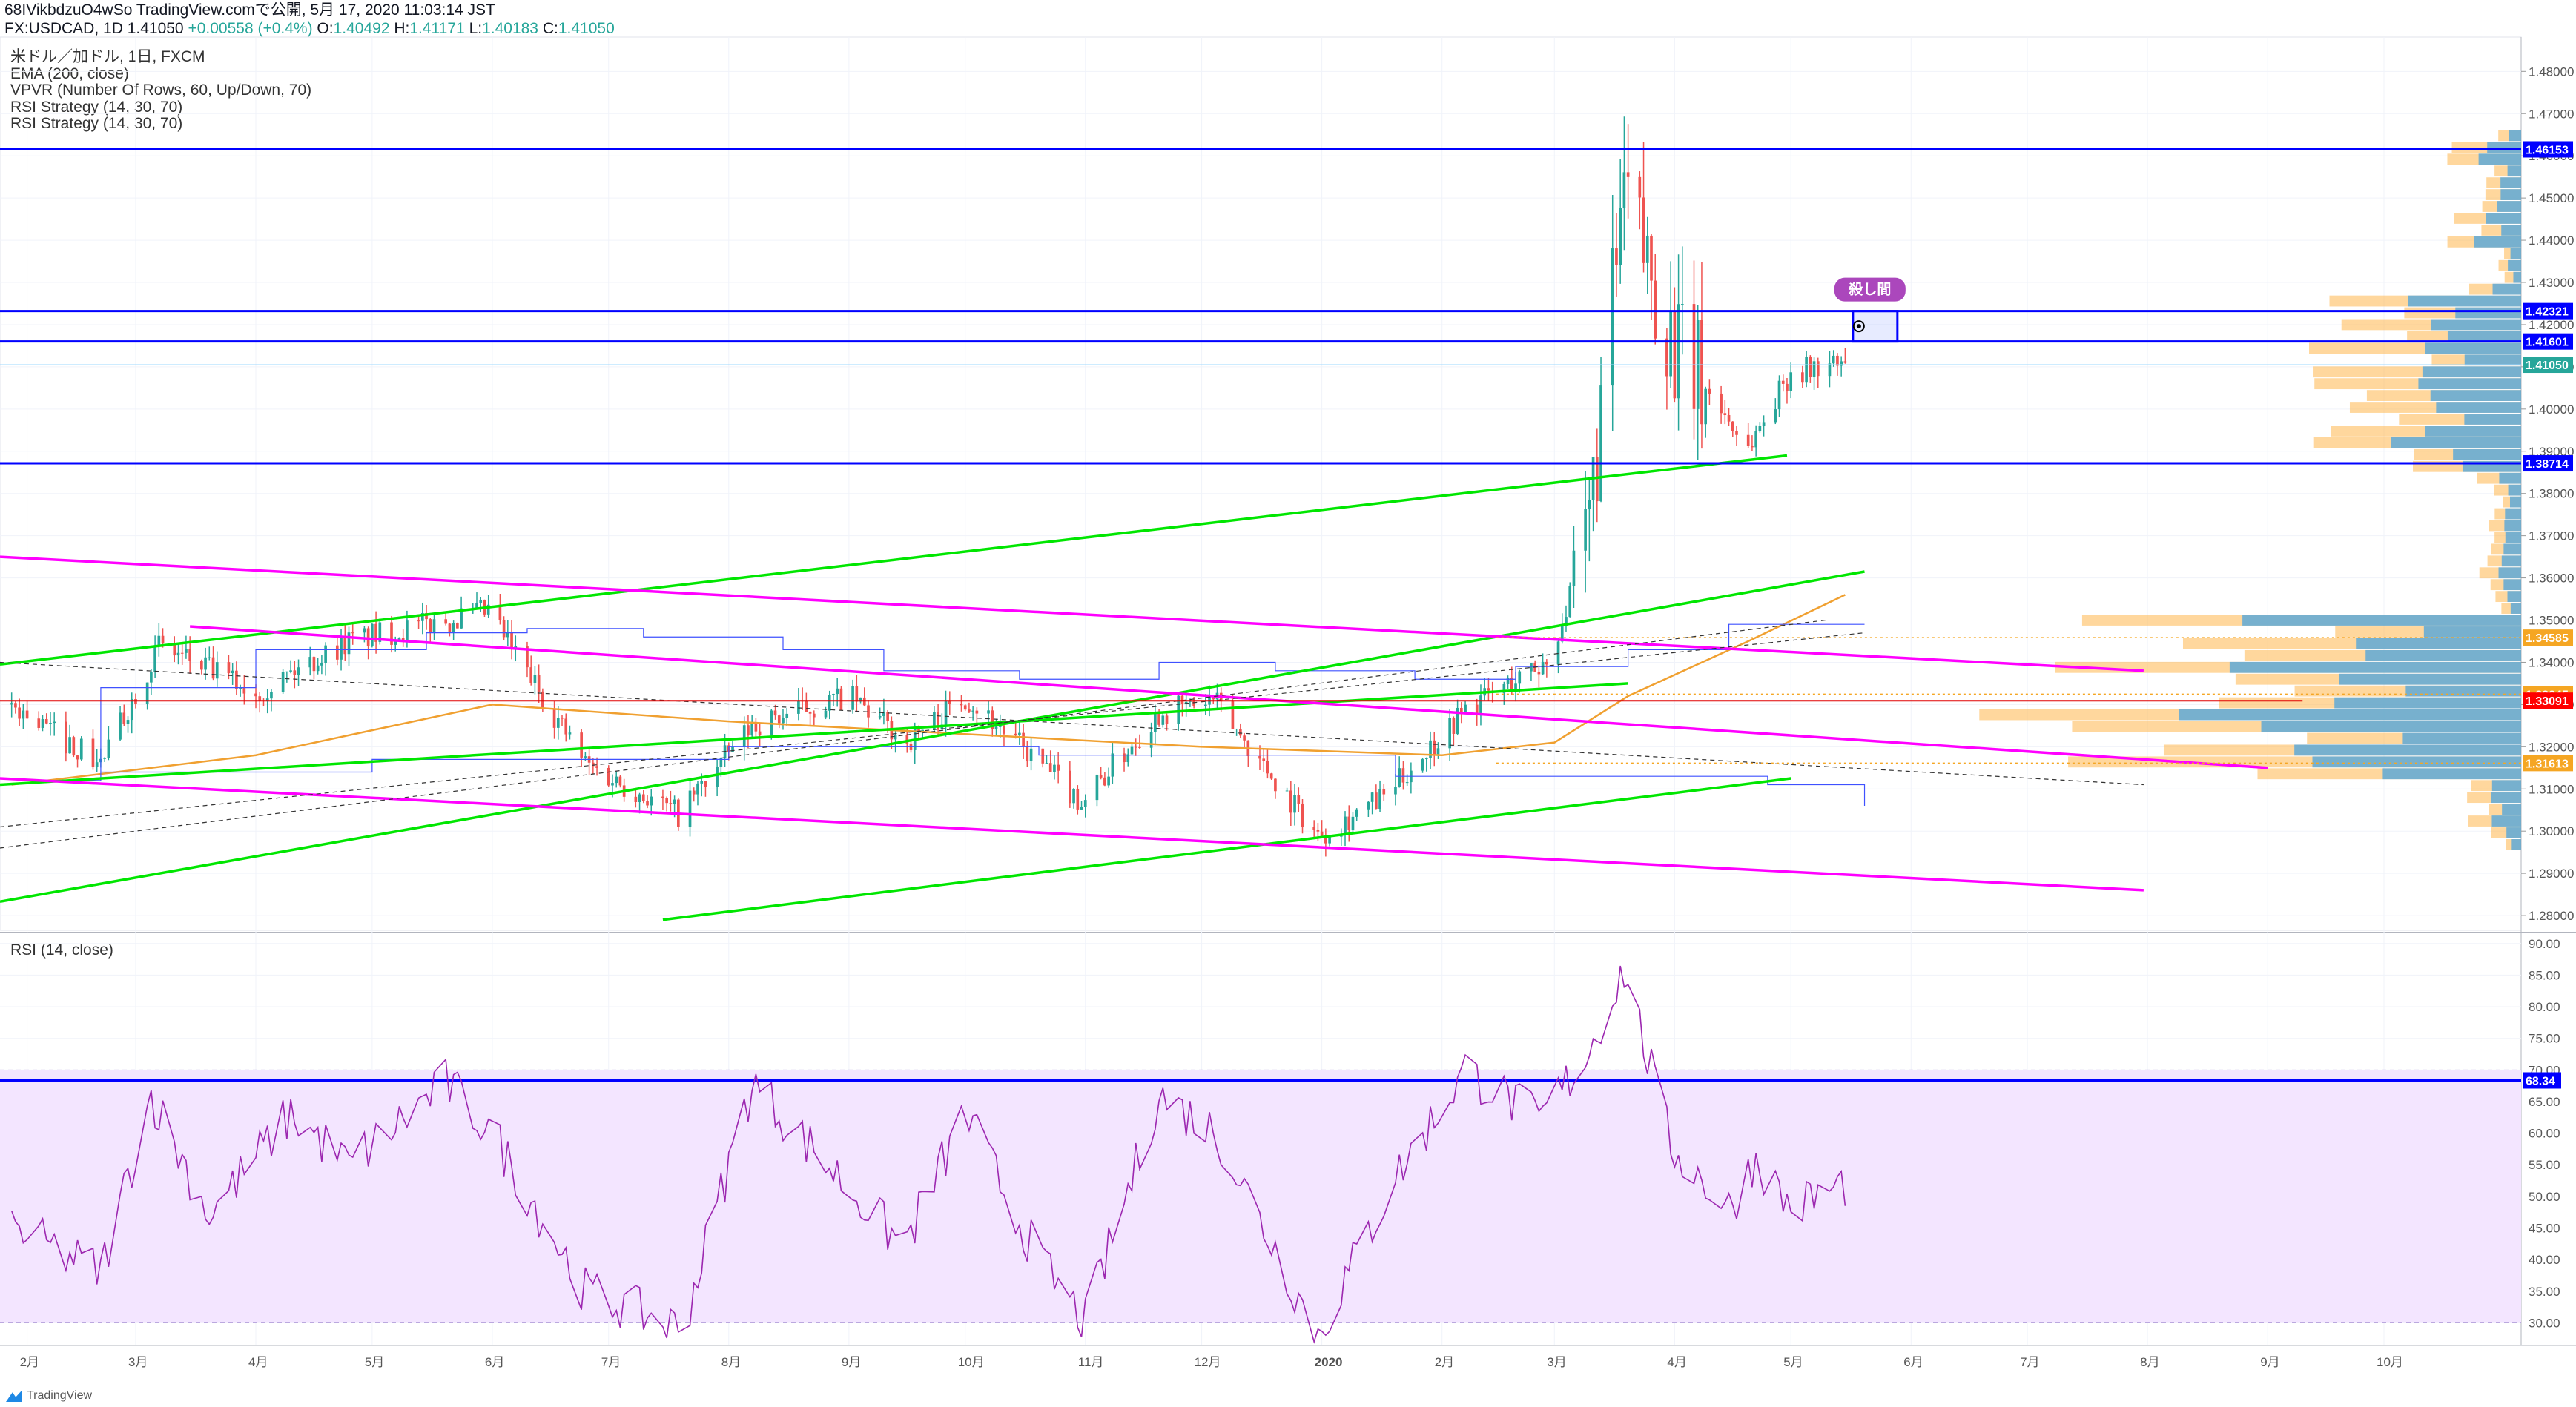  What do you see at coordinates (1793, 1362) in the screenshot?
I see `time-tick-label: 5月` at bounding box center [1793, 1362].